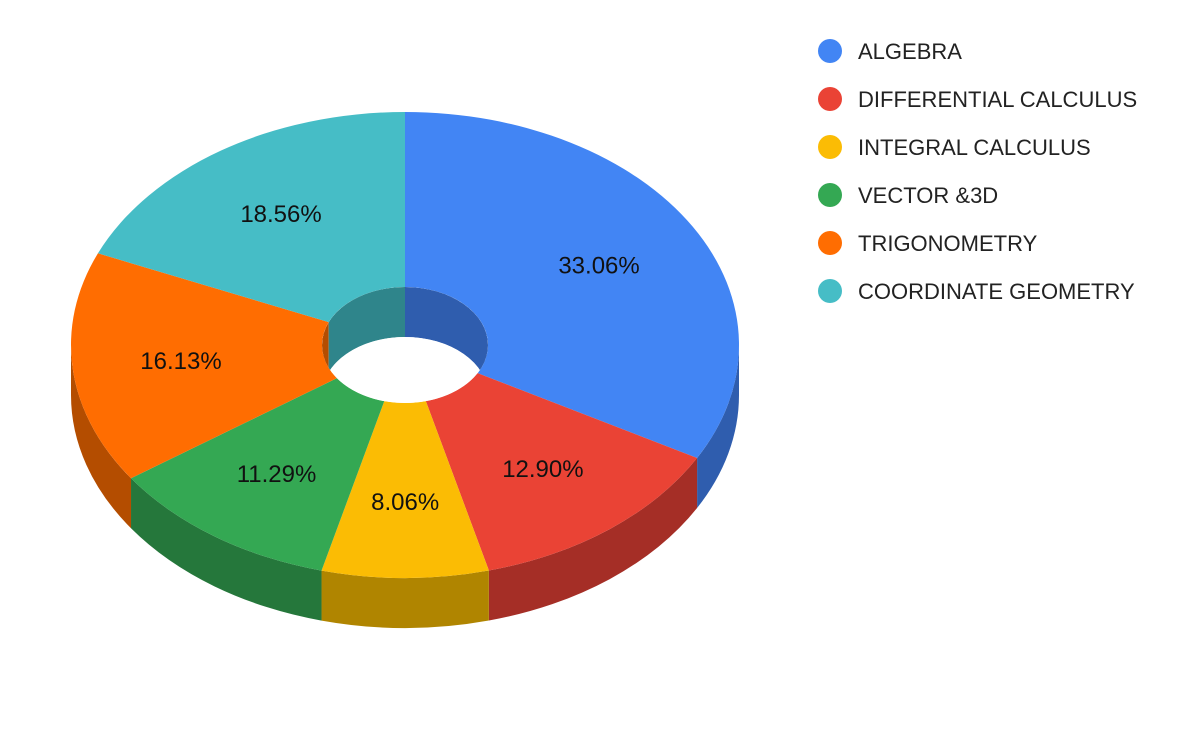  Describe the element at coordinates (593, 539) in the screenshot. I see `slice-side-differential-calculus` at that location.